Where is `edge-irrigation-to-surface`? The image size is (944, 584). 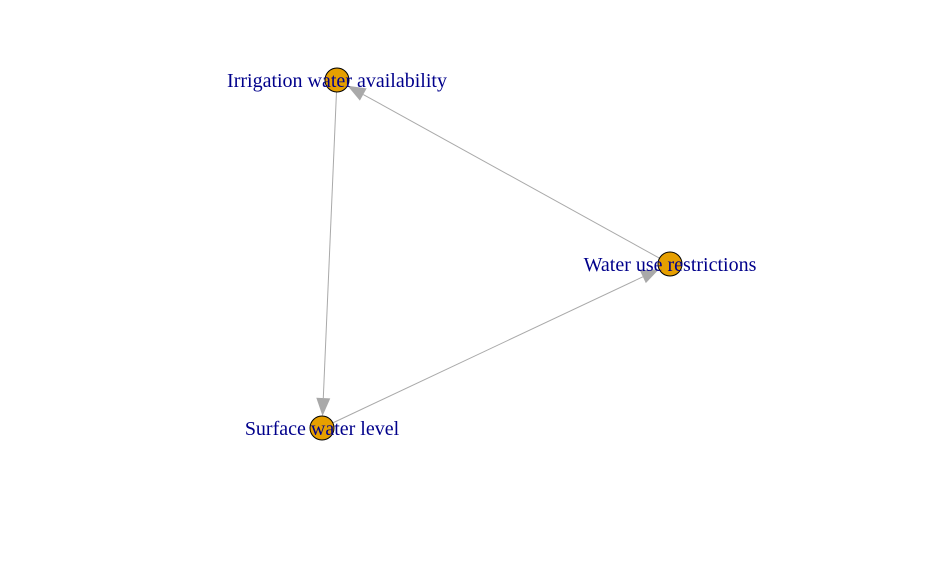
edge-irrigation-to-surface is located at coordinates (329, 245).